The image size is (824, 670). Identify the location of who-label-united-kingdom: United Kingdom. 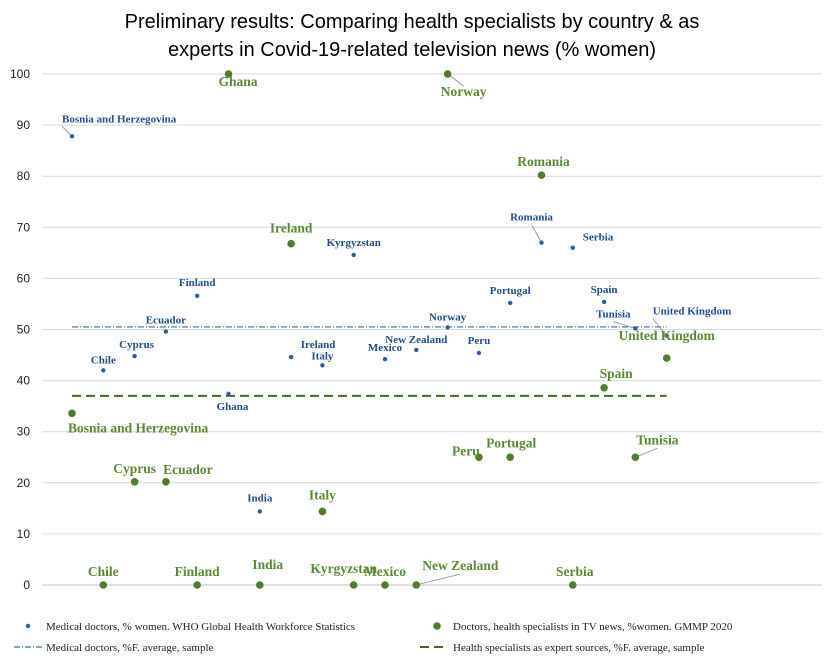
(692, 312).